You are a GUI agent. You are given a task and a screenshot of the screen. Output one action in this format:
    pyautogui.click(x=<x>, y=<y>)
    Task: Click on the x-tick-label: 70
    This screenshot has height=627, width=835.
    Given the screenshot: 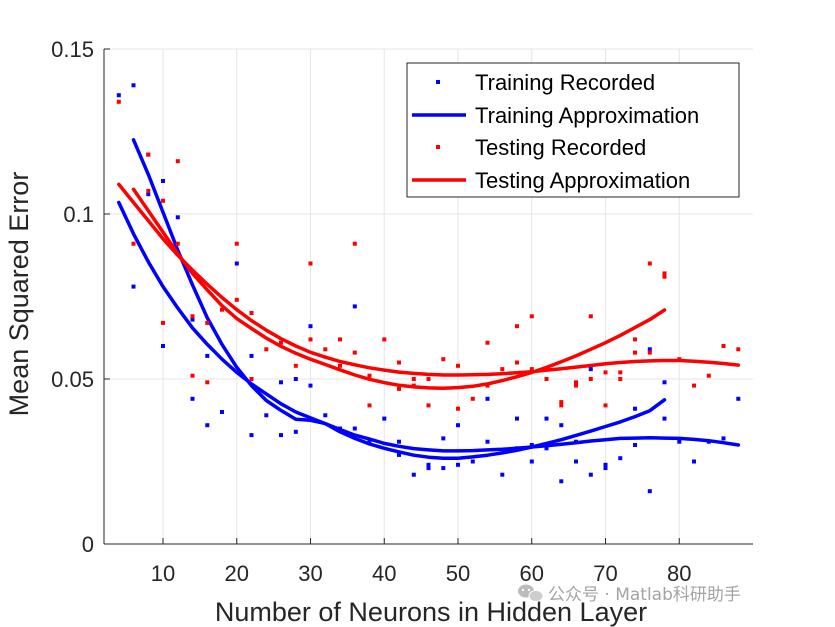 What is the action you would take?
    pyautogui.click(x=605, y=573)
    